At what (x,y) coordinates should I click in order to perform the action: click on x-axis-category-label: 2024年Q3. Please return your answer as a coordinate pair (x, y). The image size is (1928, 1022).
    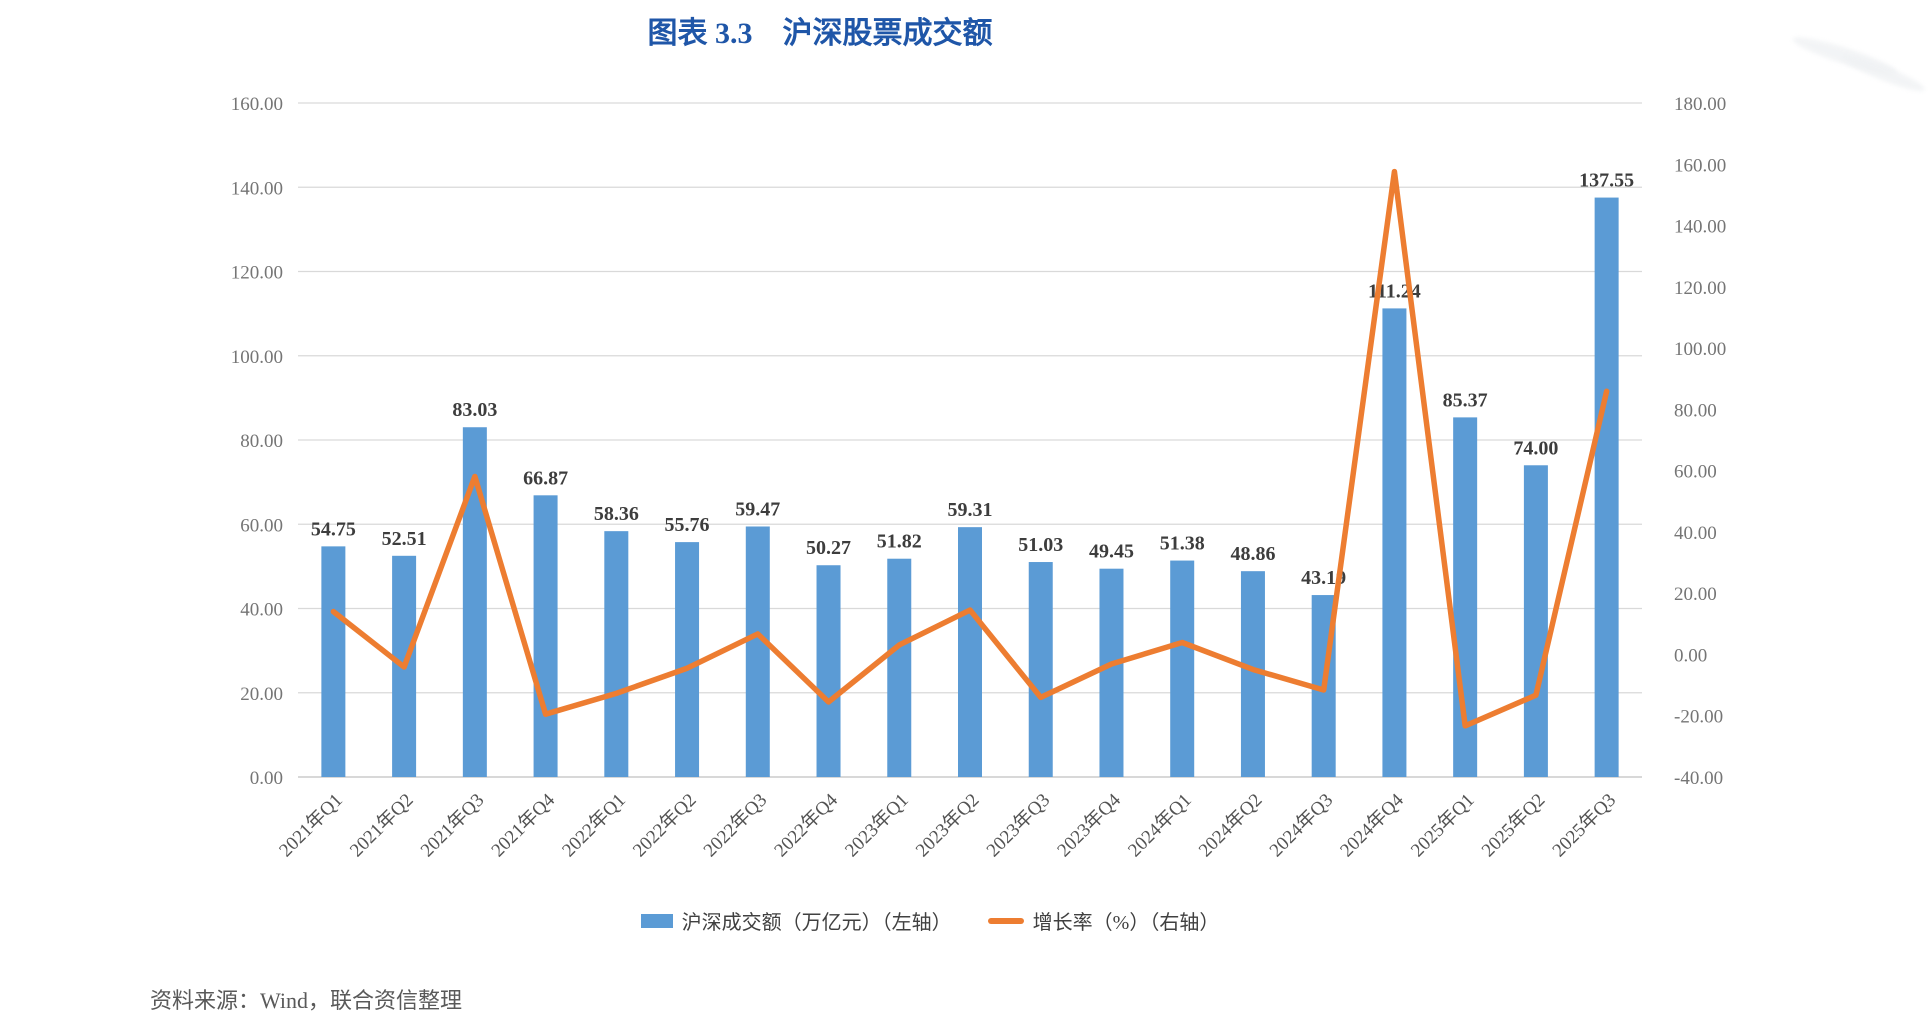
    Looking at the image, I should click on (1301, 825).